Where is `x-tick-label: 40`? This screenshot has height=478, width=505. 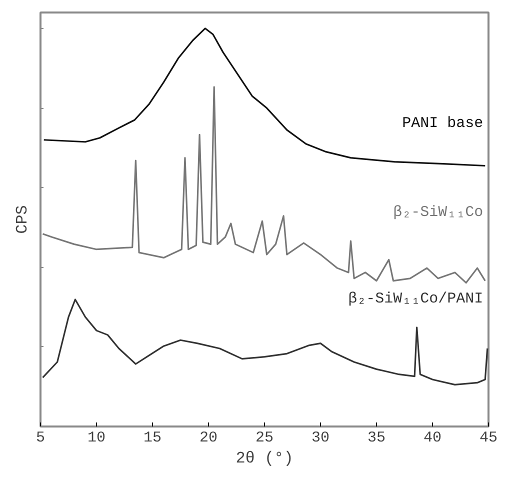 x-tick-label: 40 is located at coordinates (433, 438).